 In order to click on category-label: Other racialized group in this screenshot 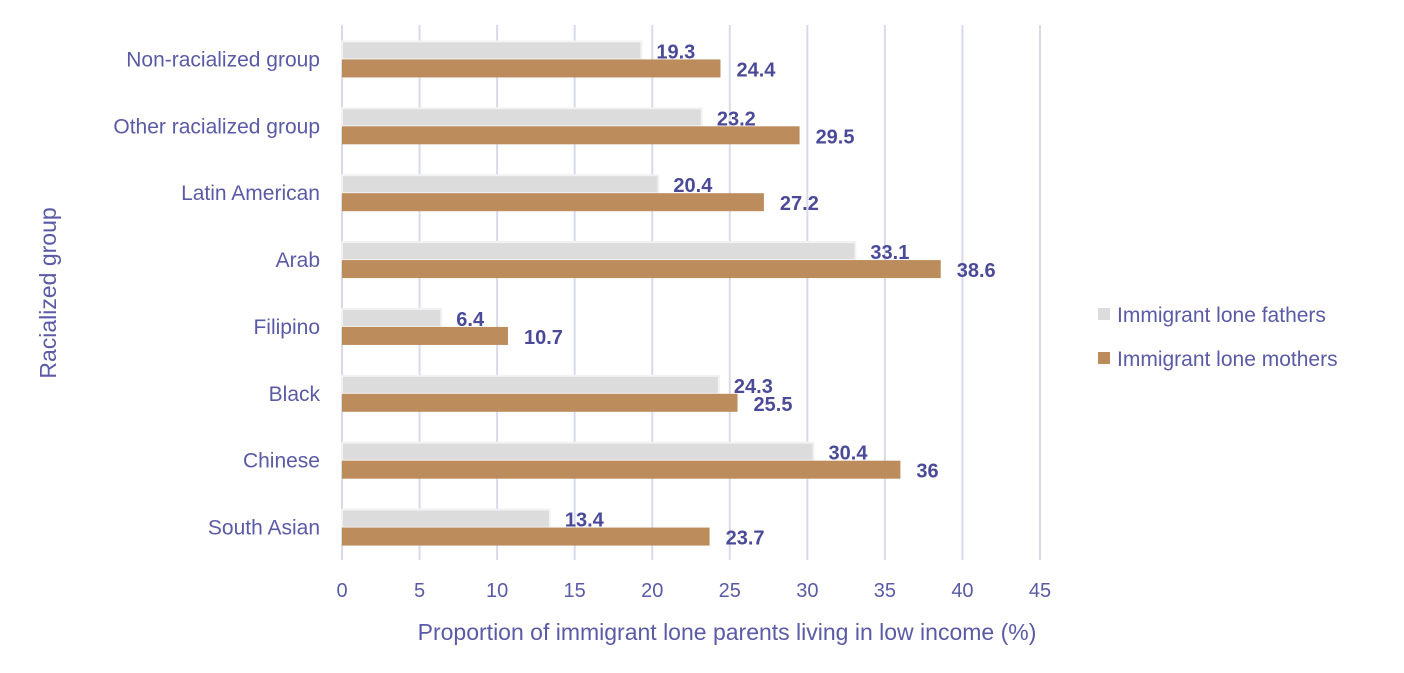, I will do `click(216, 126)`.